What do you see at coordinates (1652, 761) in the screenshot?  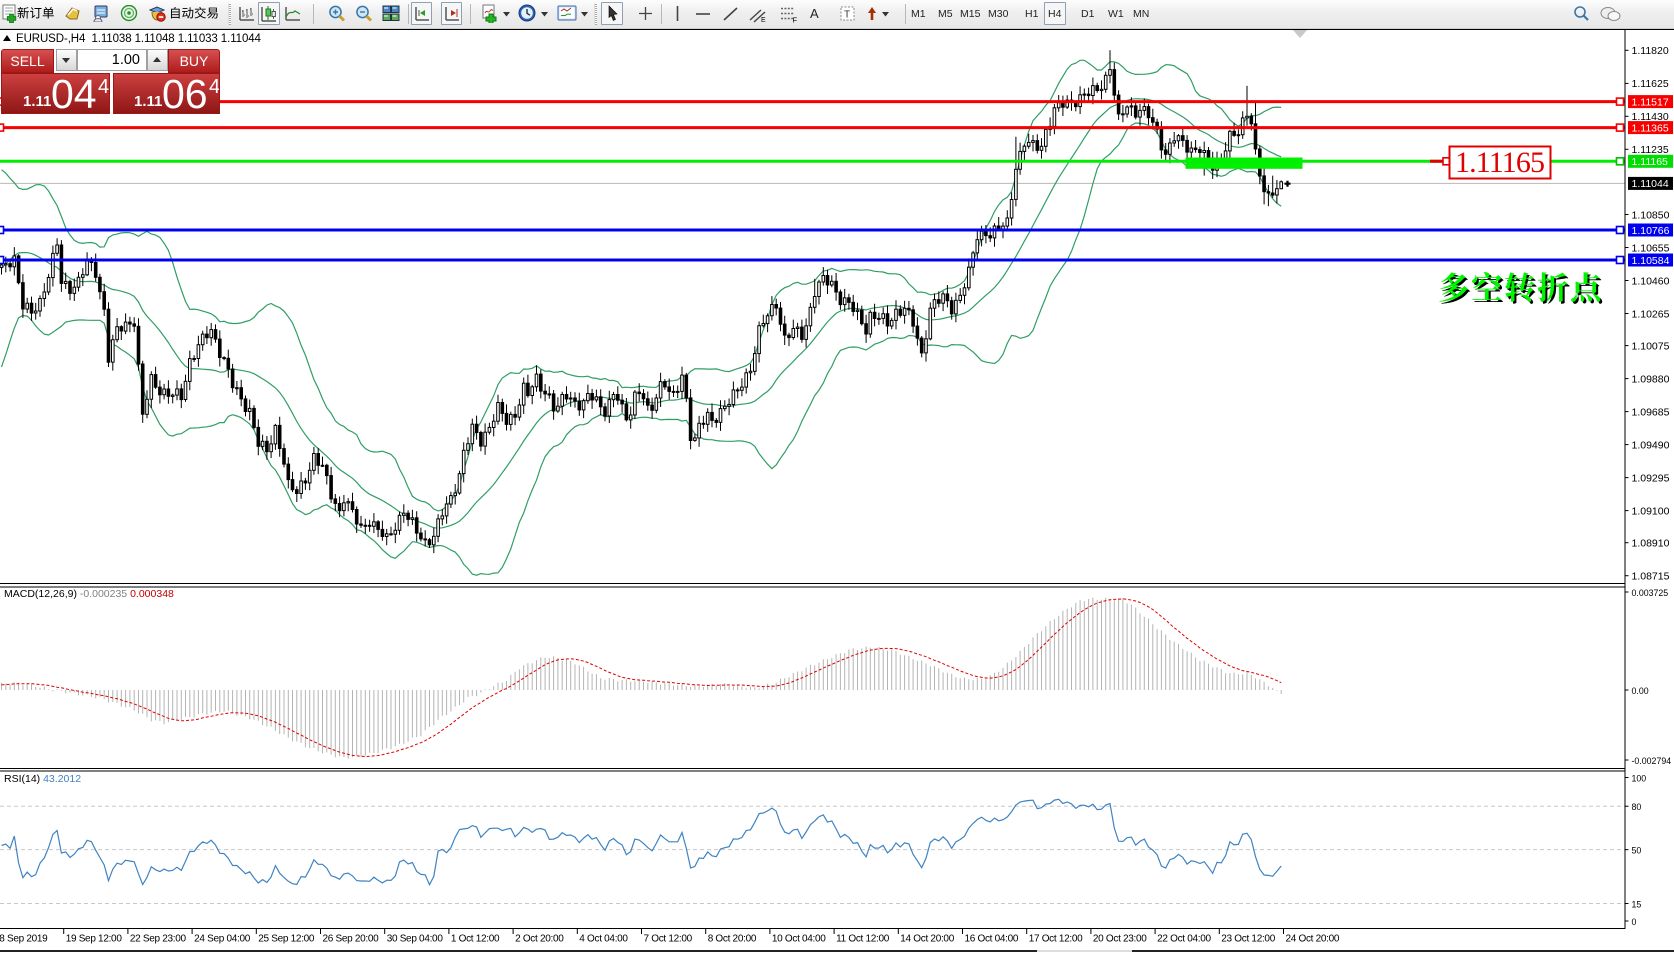 I see `svg-text: -0.002794` at bounding box center [1652, 761].